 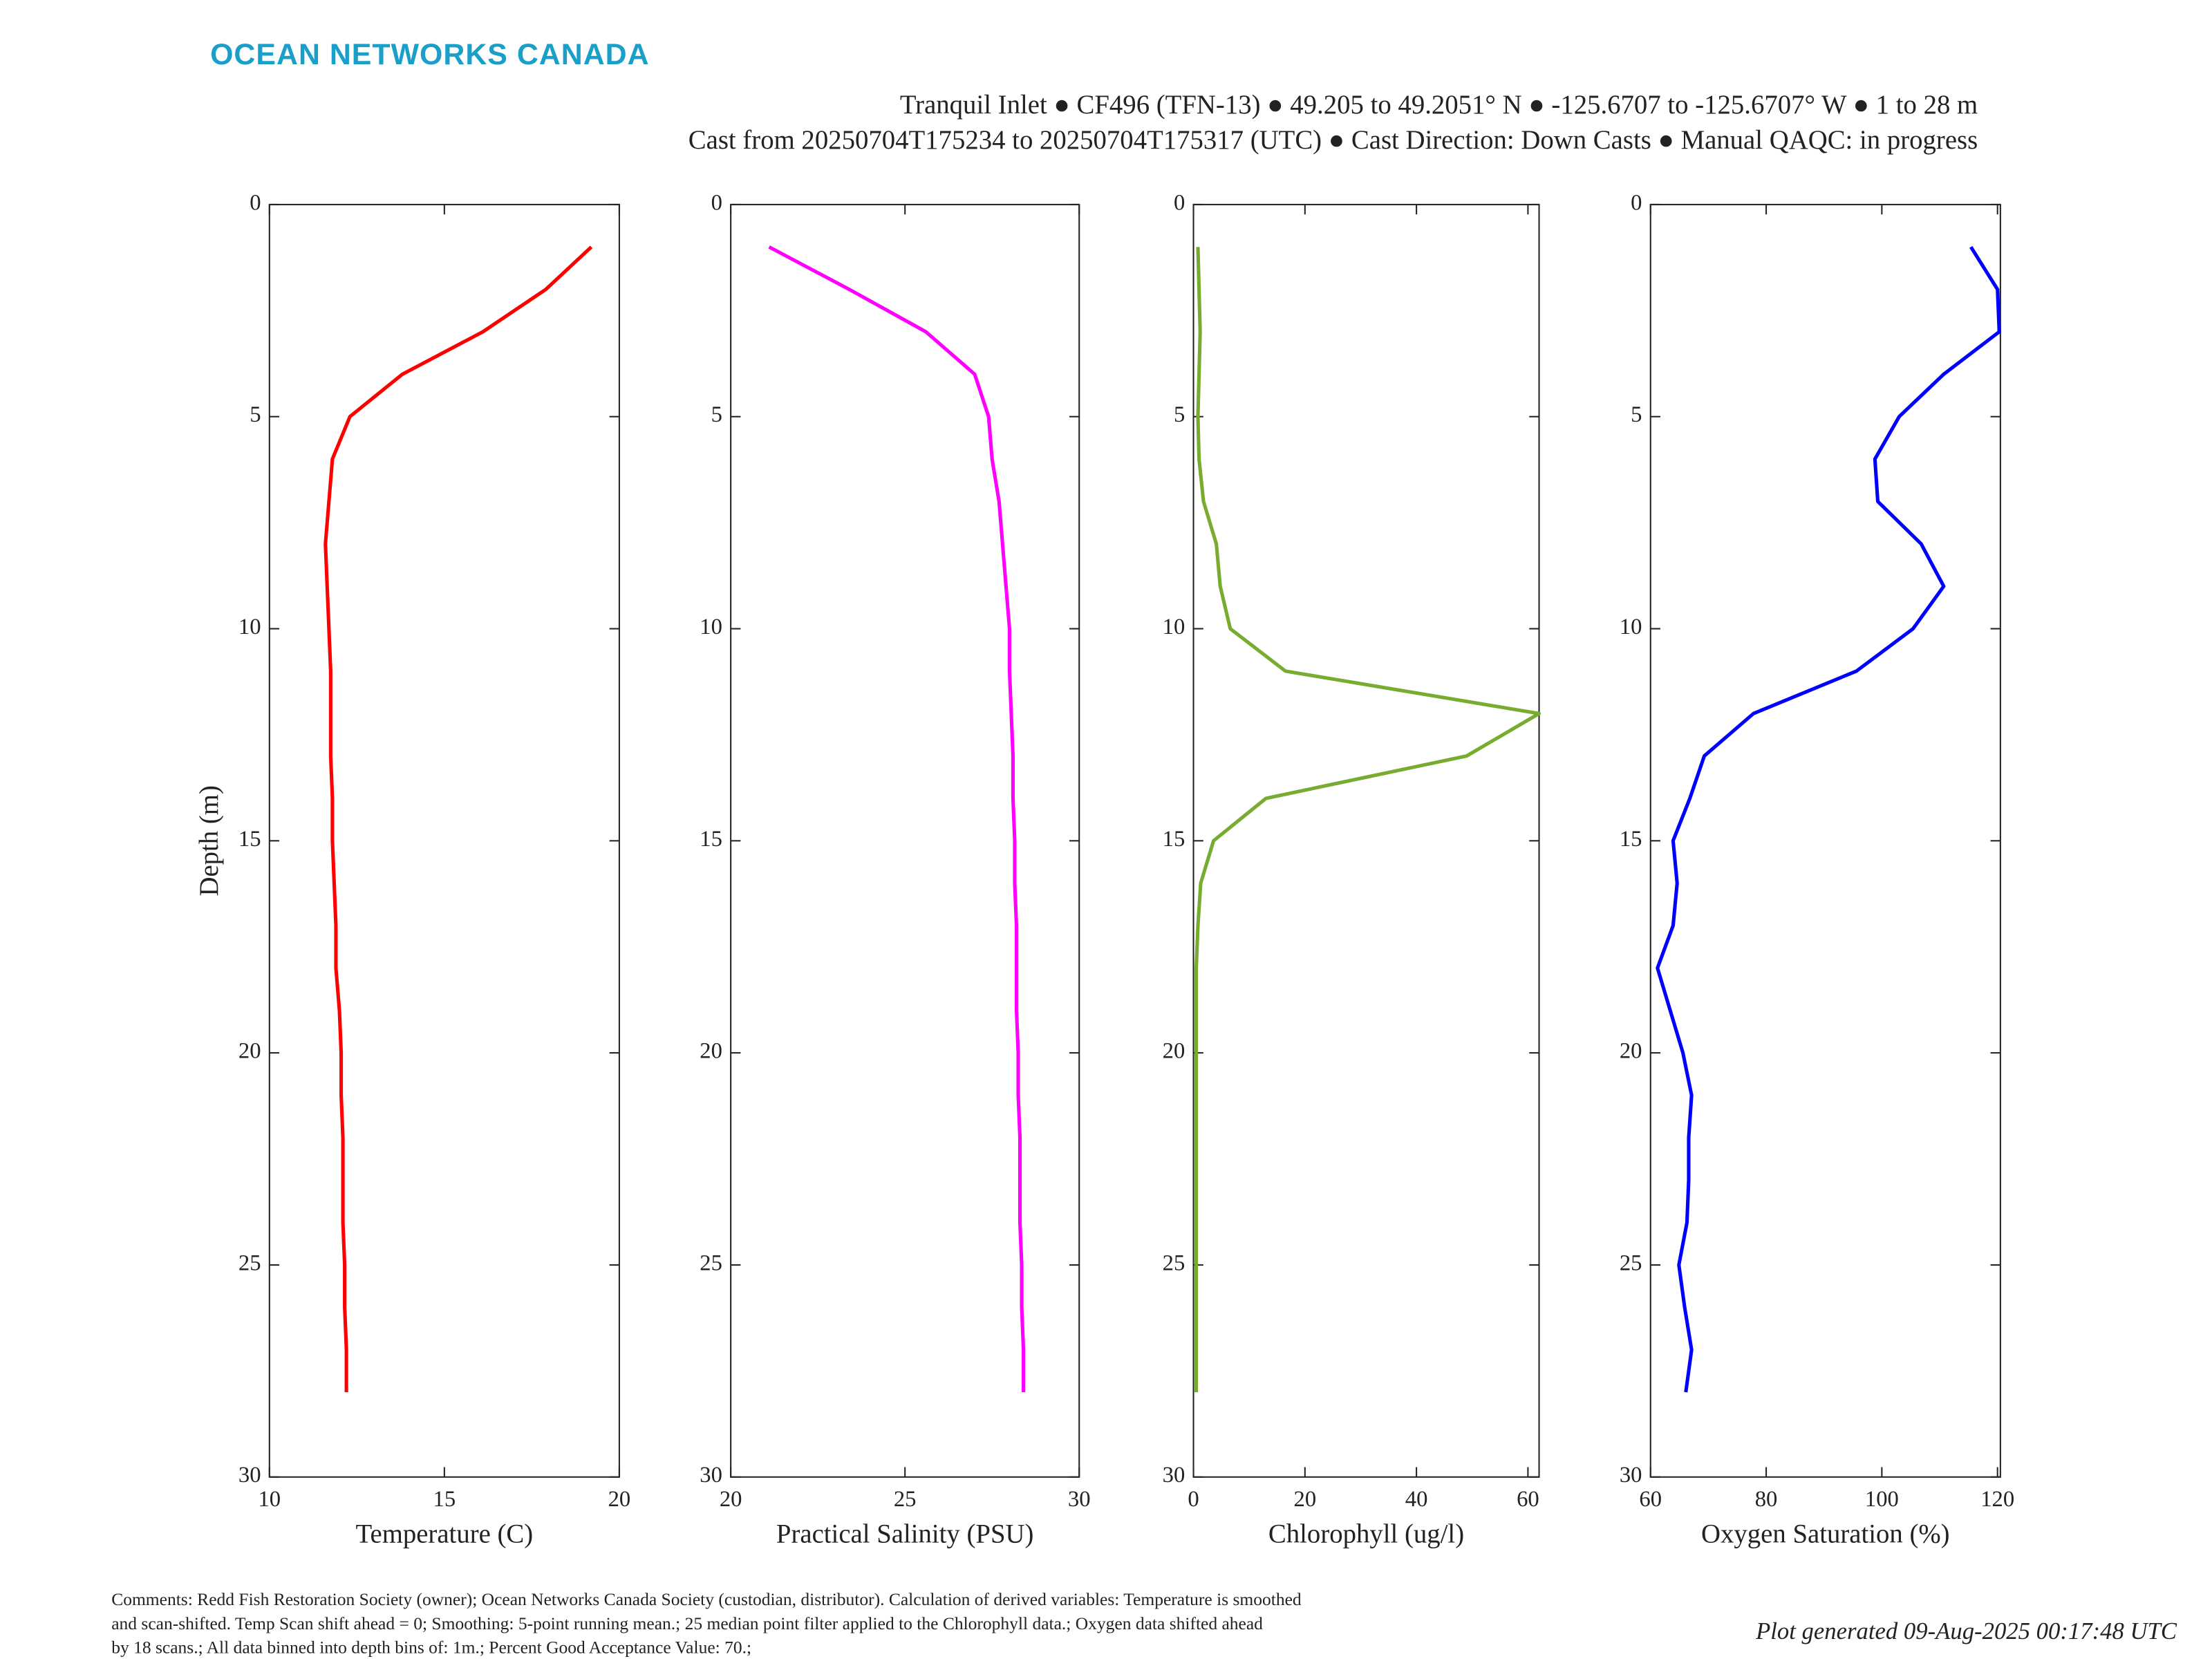 I want to click on x-tick-label: 0, so click(x=1193, y=1499).